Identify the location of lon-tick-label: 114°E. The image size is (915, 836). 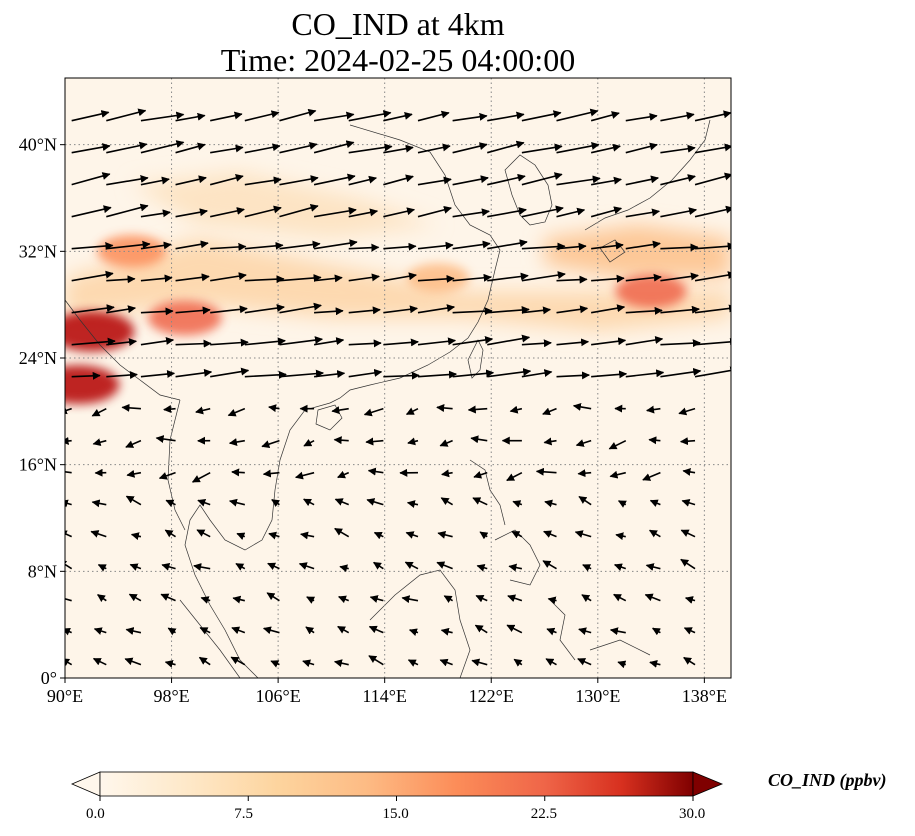
(384, 696).